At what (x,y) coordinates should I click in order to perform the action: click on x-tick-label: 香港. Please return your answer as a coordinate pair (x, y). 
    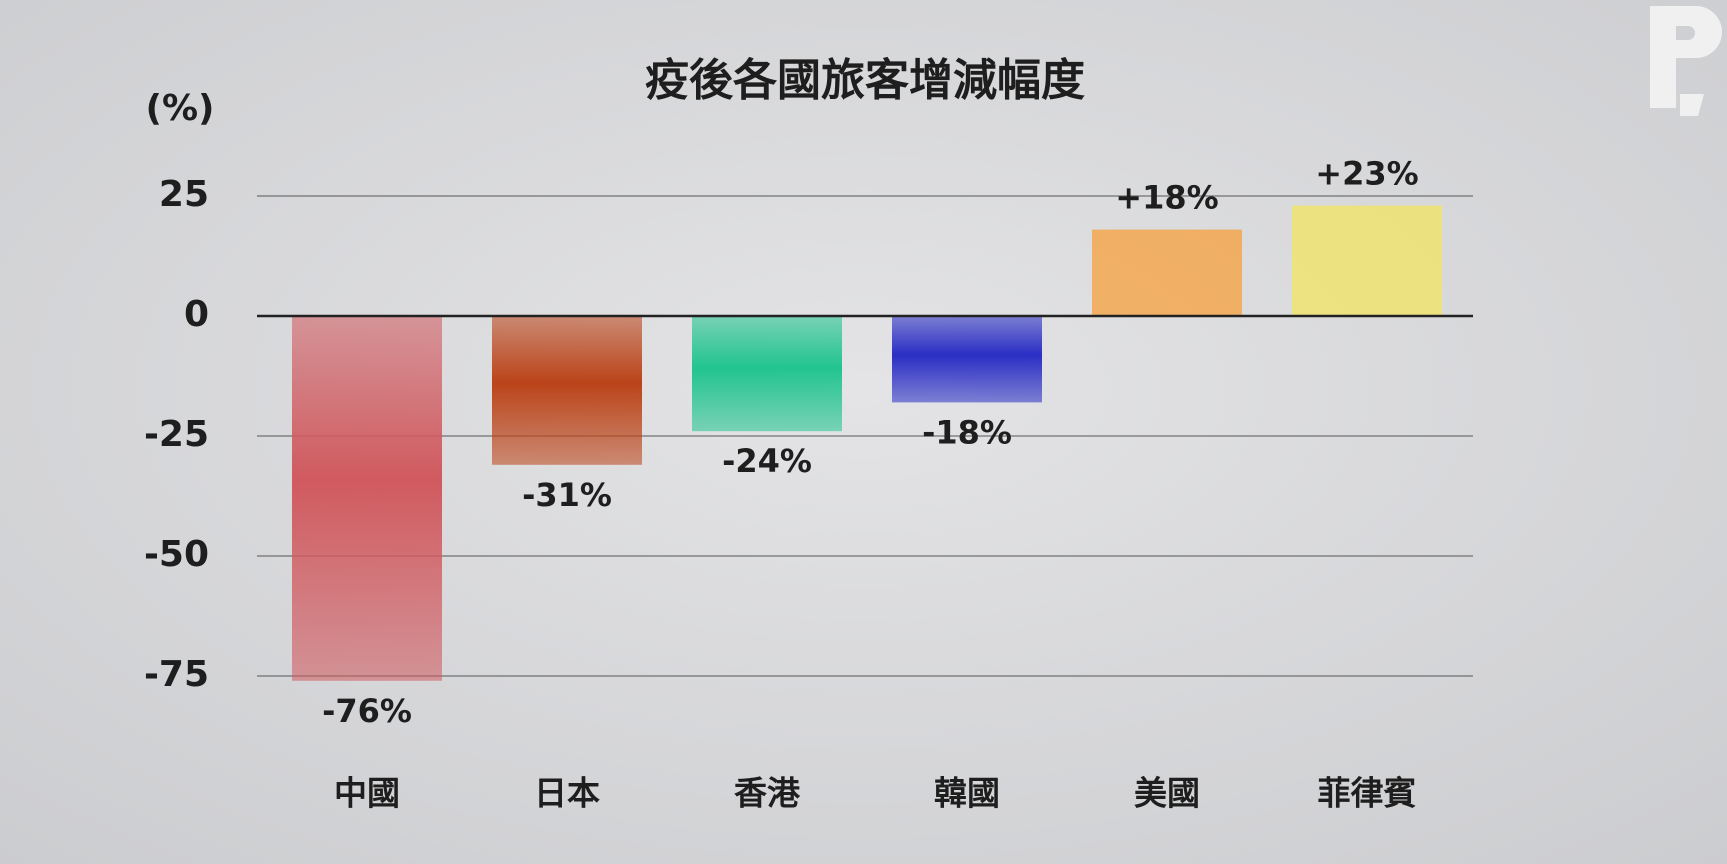
    Looking at the image, I should click on (767, 793).